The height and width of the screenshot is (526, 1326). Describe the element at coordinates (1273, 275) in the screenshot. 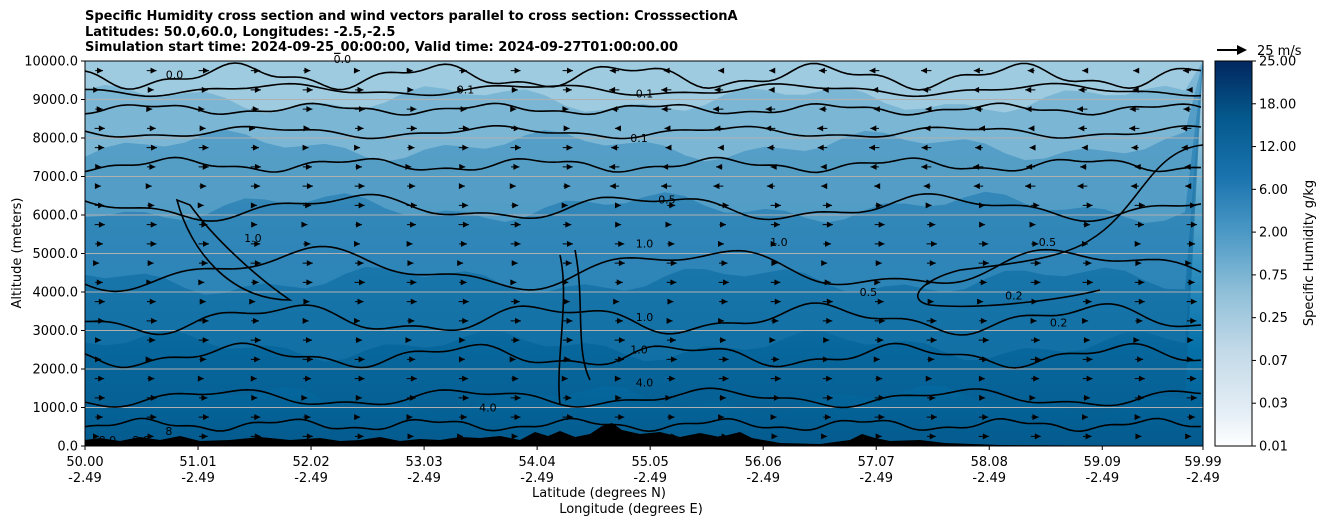

I see `colorbar-tick-label: 0.75` at that location.